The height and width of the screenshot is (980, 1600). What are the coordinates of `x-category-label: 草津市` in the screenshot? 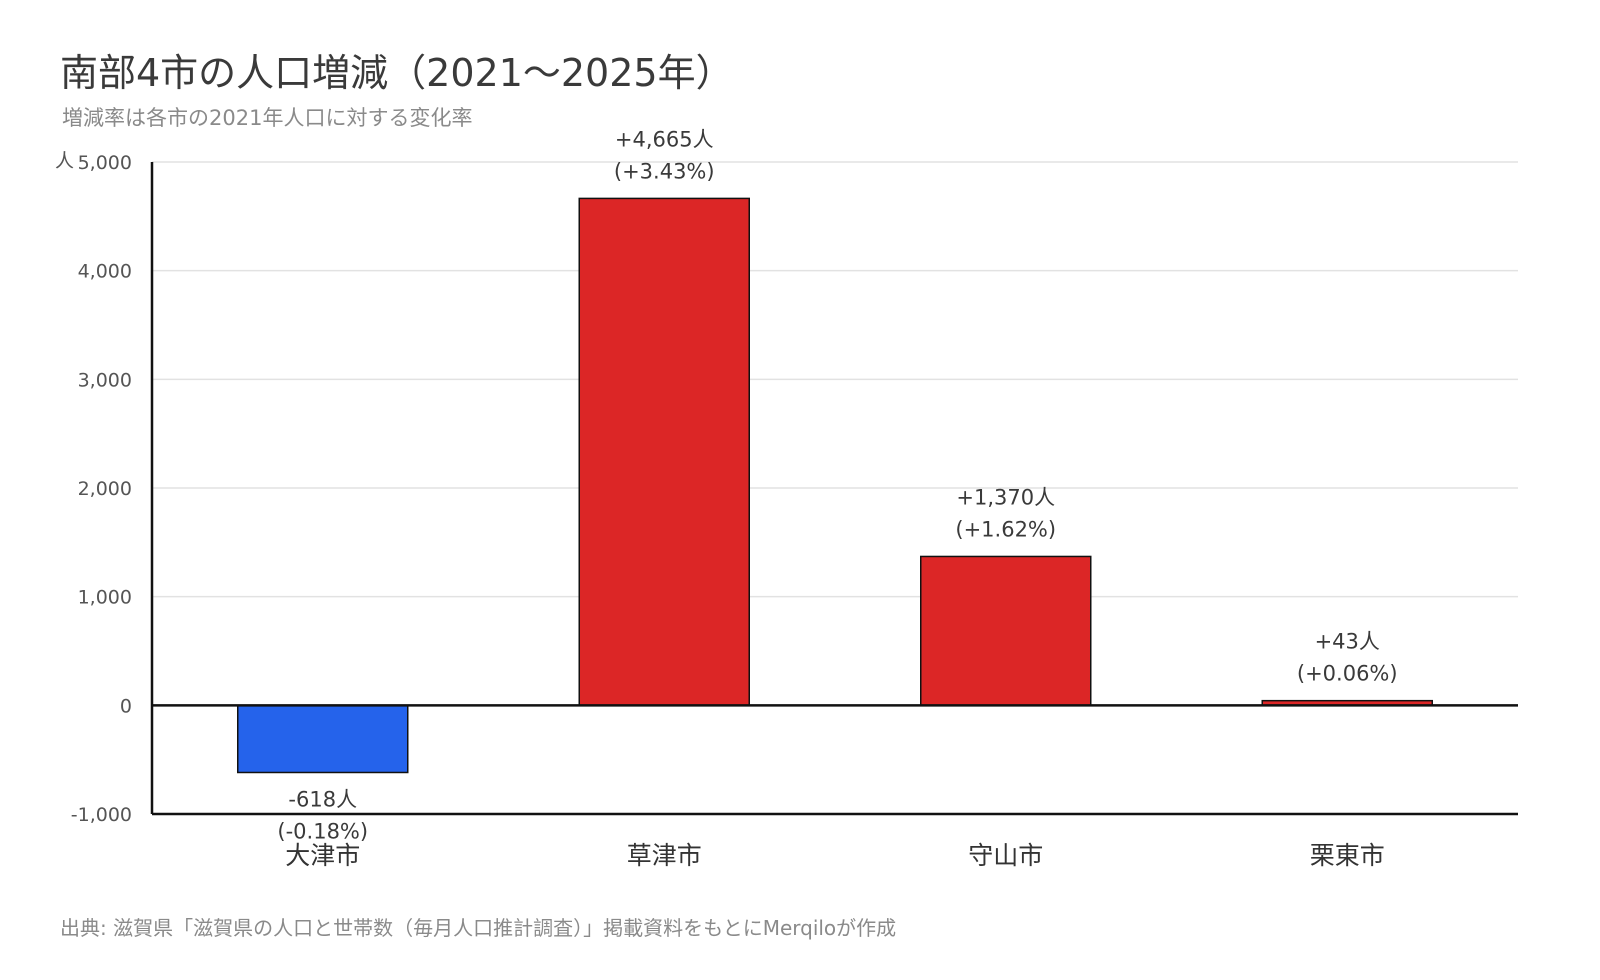 It's located at (664, 855).